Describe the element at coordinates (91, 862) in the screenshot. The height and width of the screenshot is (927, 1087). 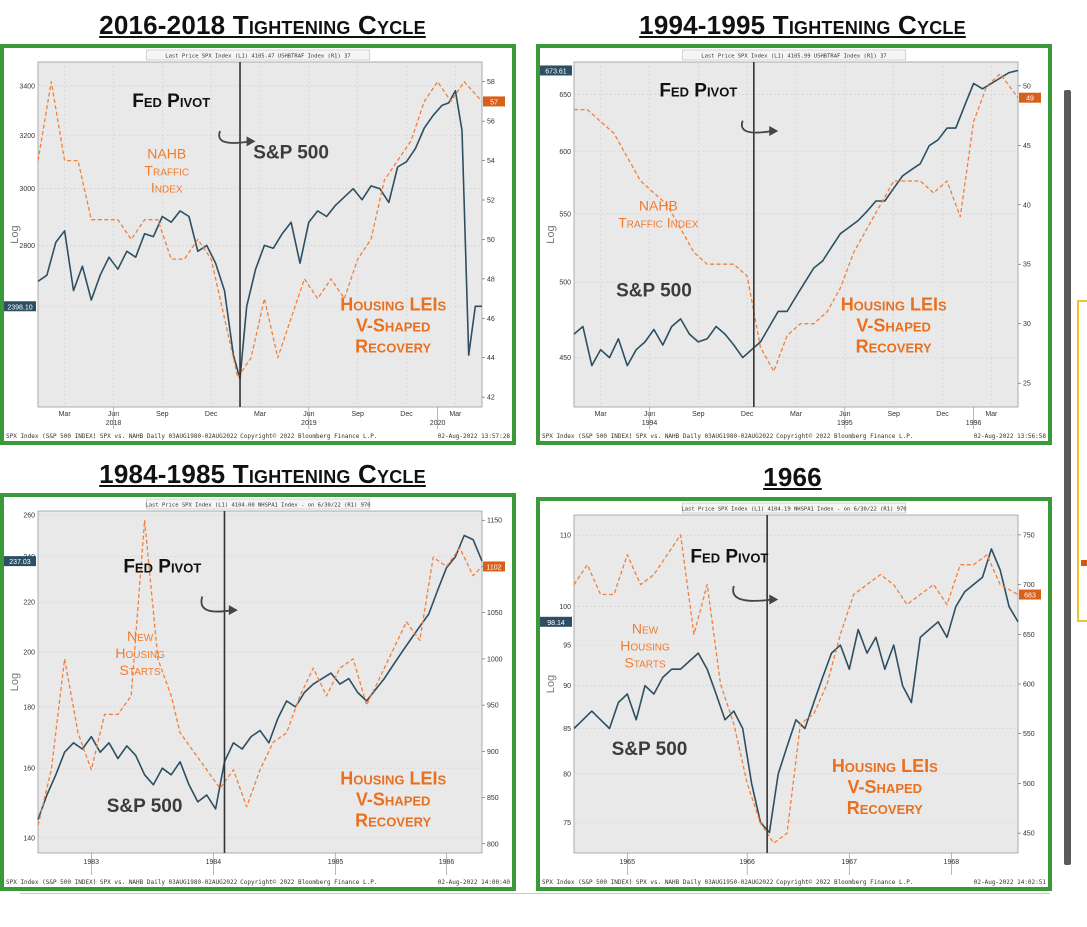
I see `x-year-label: 1983` at that location.